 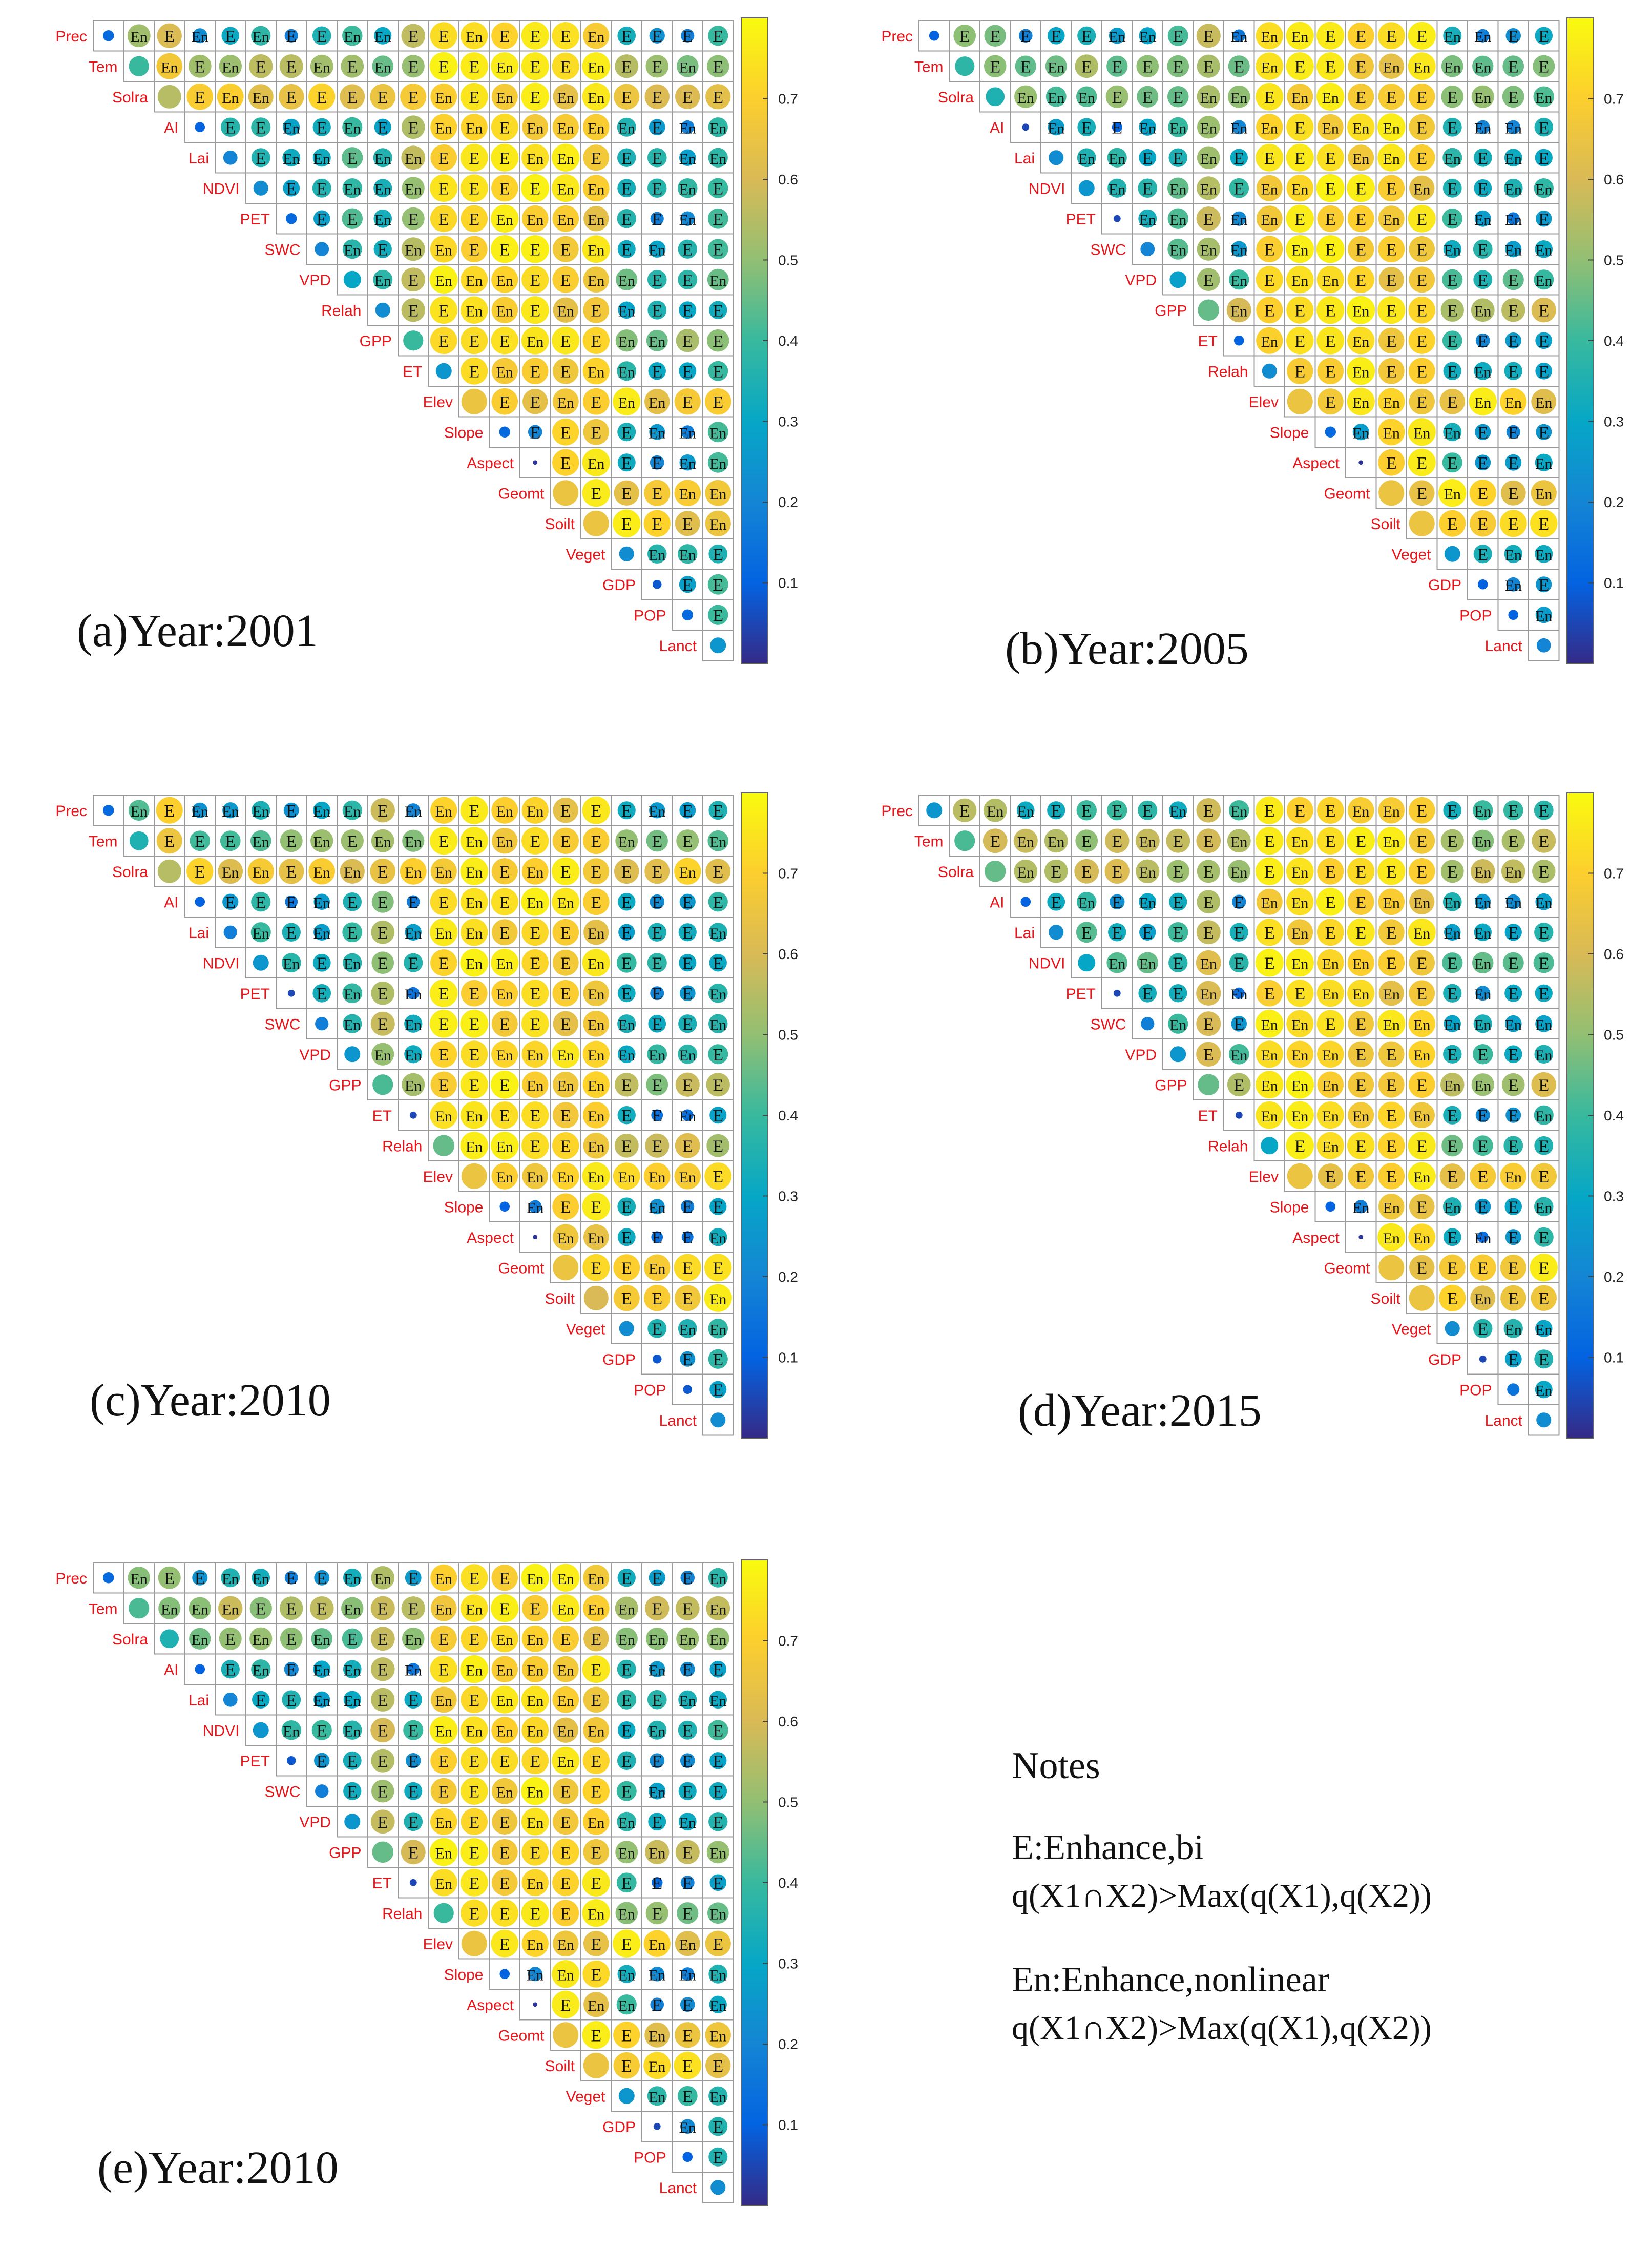 What do you see at coordinates (956, 97) in the screenshot?
I see `row-label: Solra` at bounding box center [956, 97].